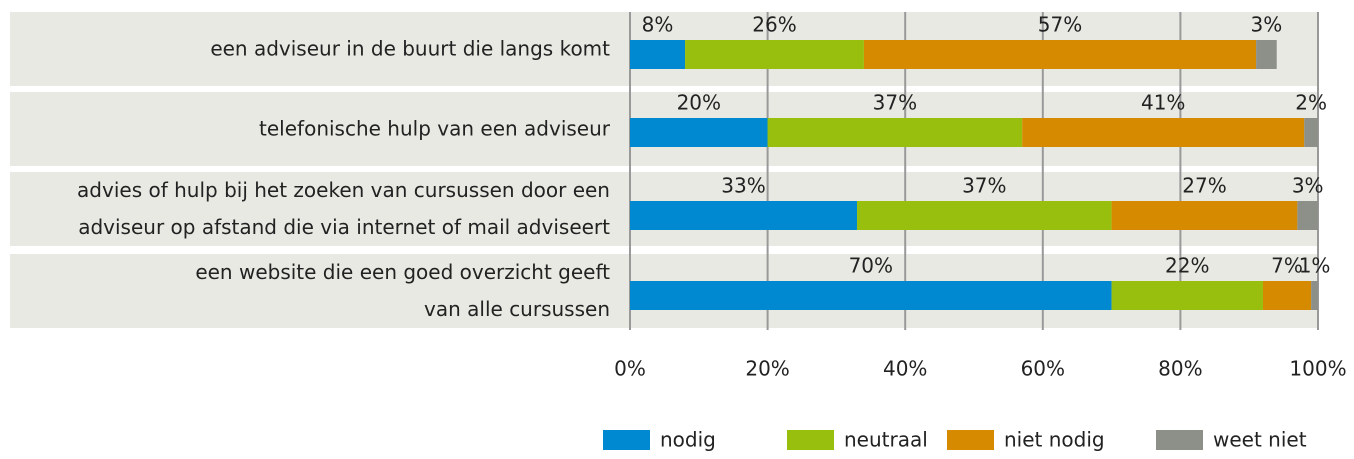 The image size is (1354, 459). Describe the element at coordinates (434, 128) in the screenshot. I see `category-label: telefonische hulp van een adviseur` at that location.